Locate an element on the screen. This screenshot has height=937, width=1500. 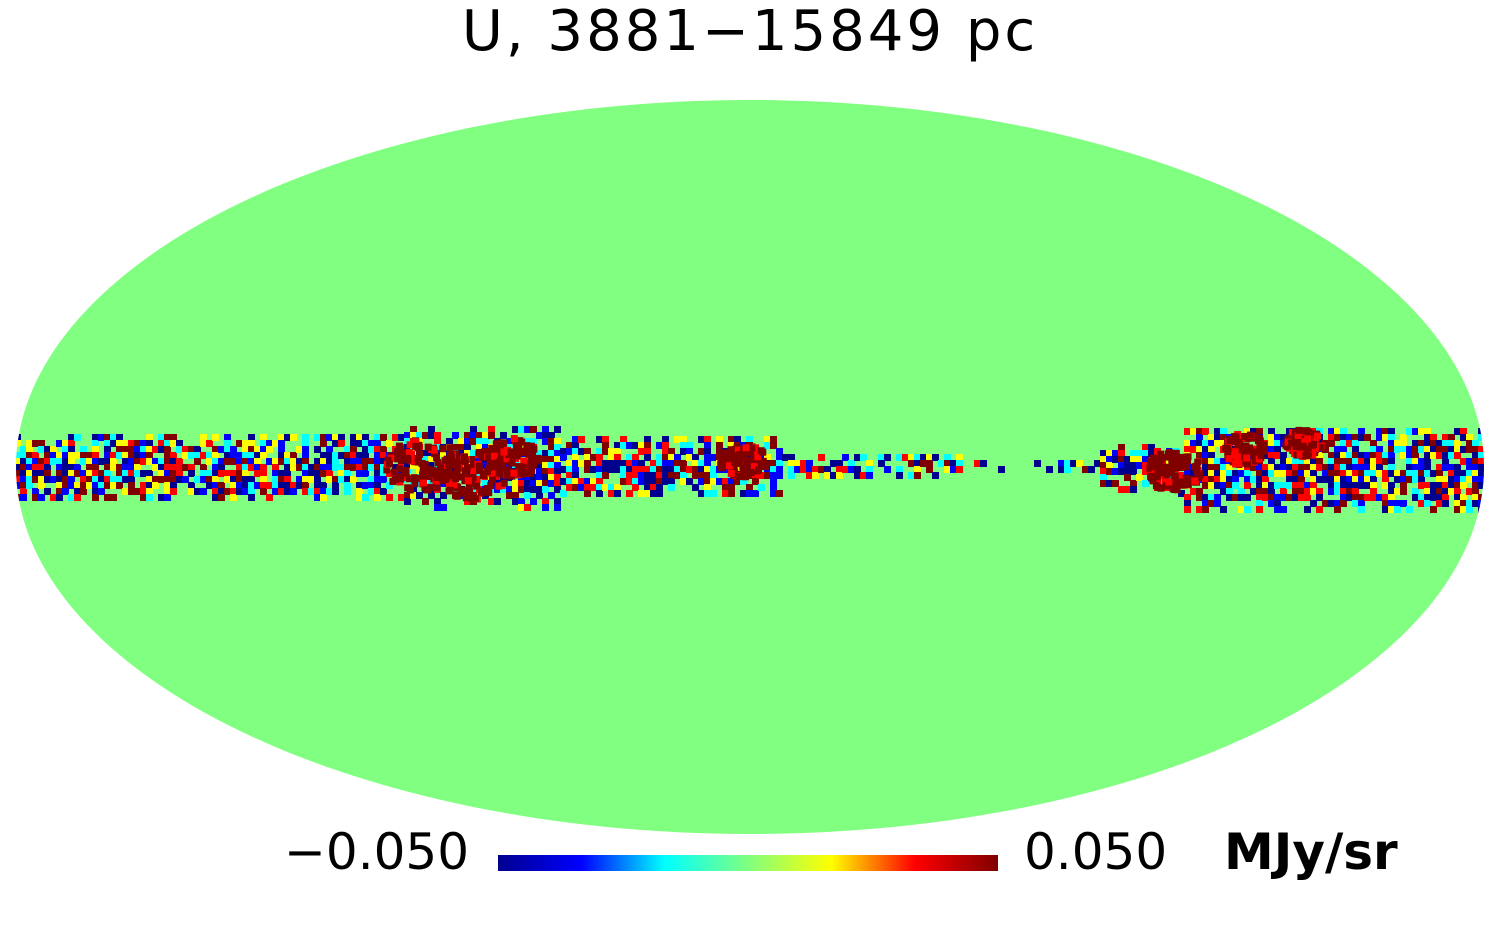
colorbar-min-label: −0.050 is located at coordinates (377, 852).